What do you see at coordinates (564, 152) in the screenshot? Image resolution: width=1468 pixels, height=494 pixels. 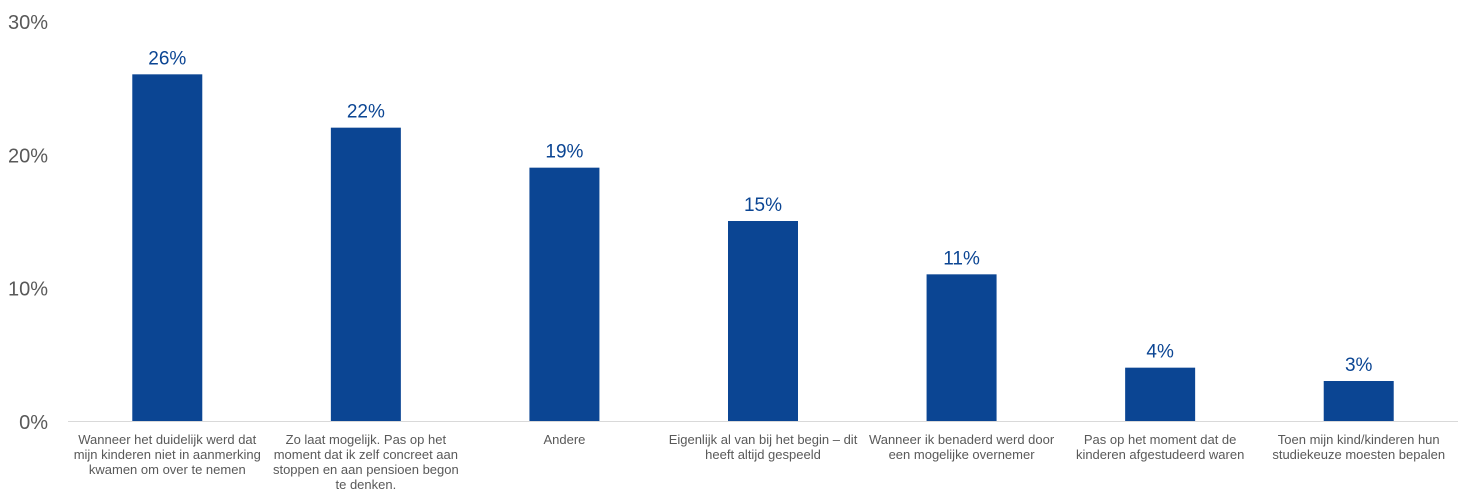 I see `data-label: 19%` at bounding box center [564, 152].